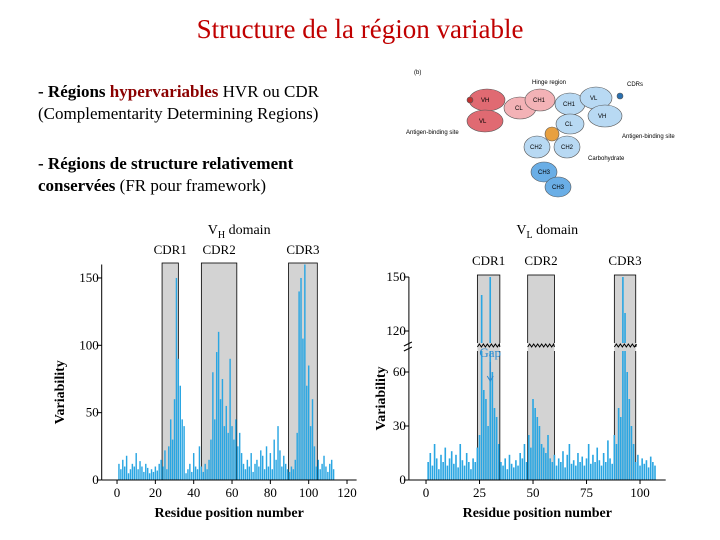 The width and height of the screenshot is (720, 540). I want to click on domain, so click(567, 147).